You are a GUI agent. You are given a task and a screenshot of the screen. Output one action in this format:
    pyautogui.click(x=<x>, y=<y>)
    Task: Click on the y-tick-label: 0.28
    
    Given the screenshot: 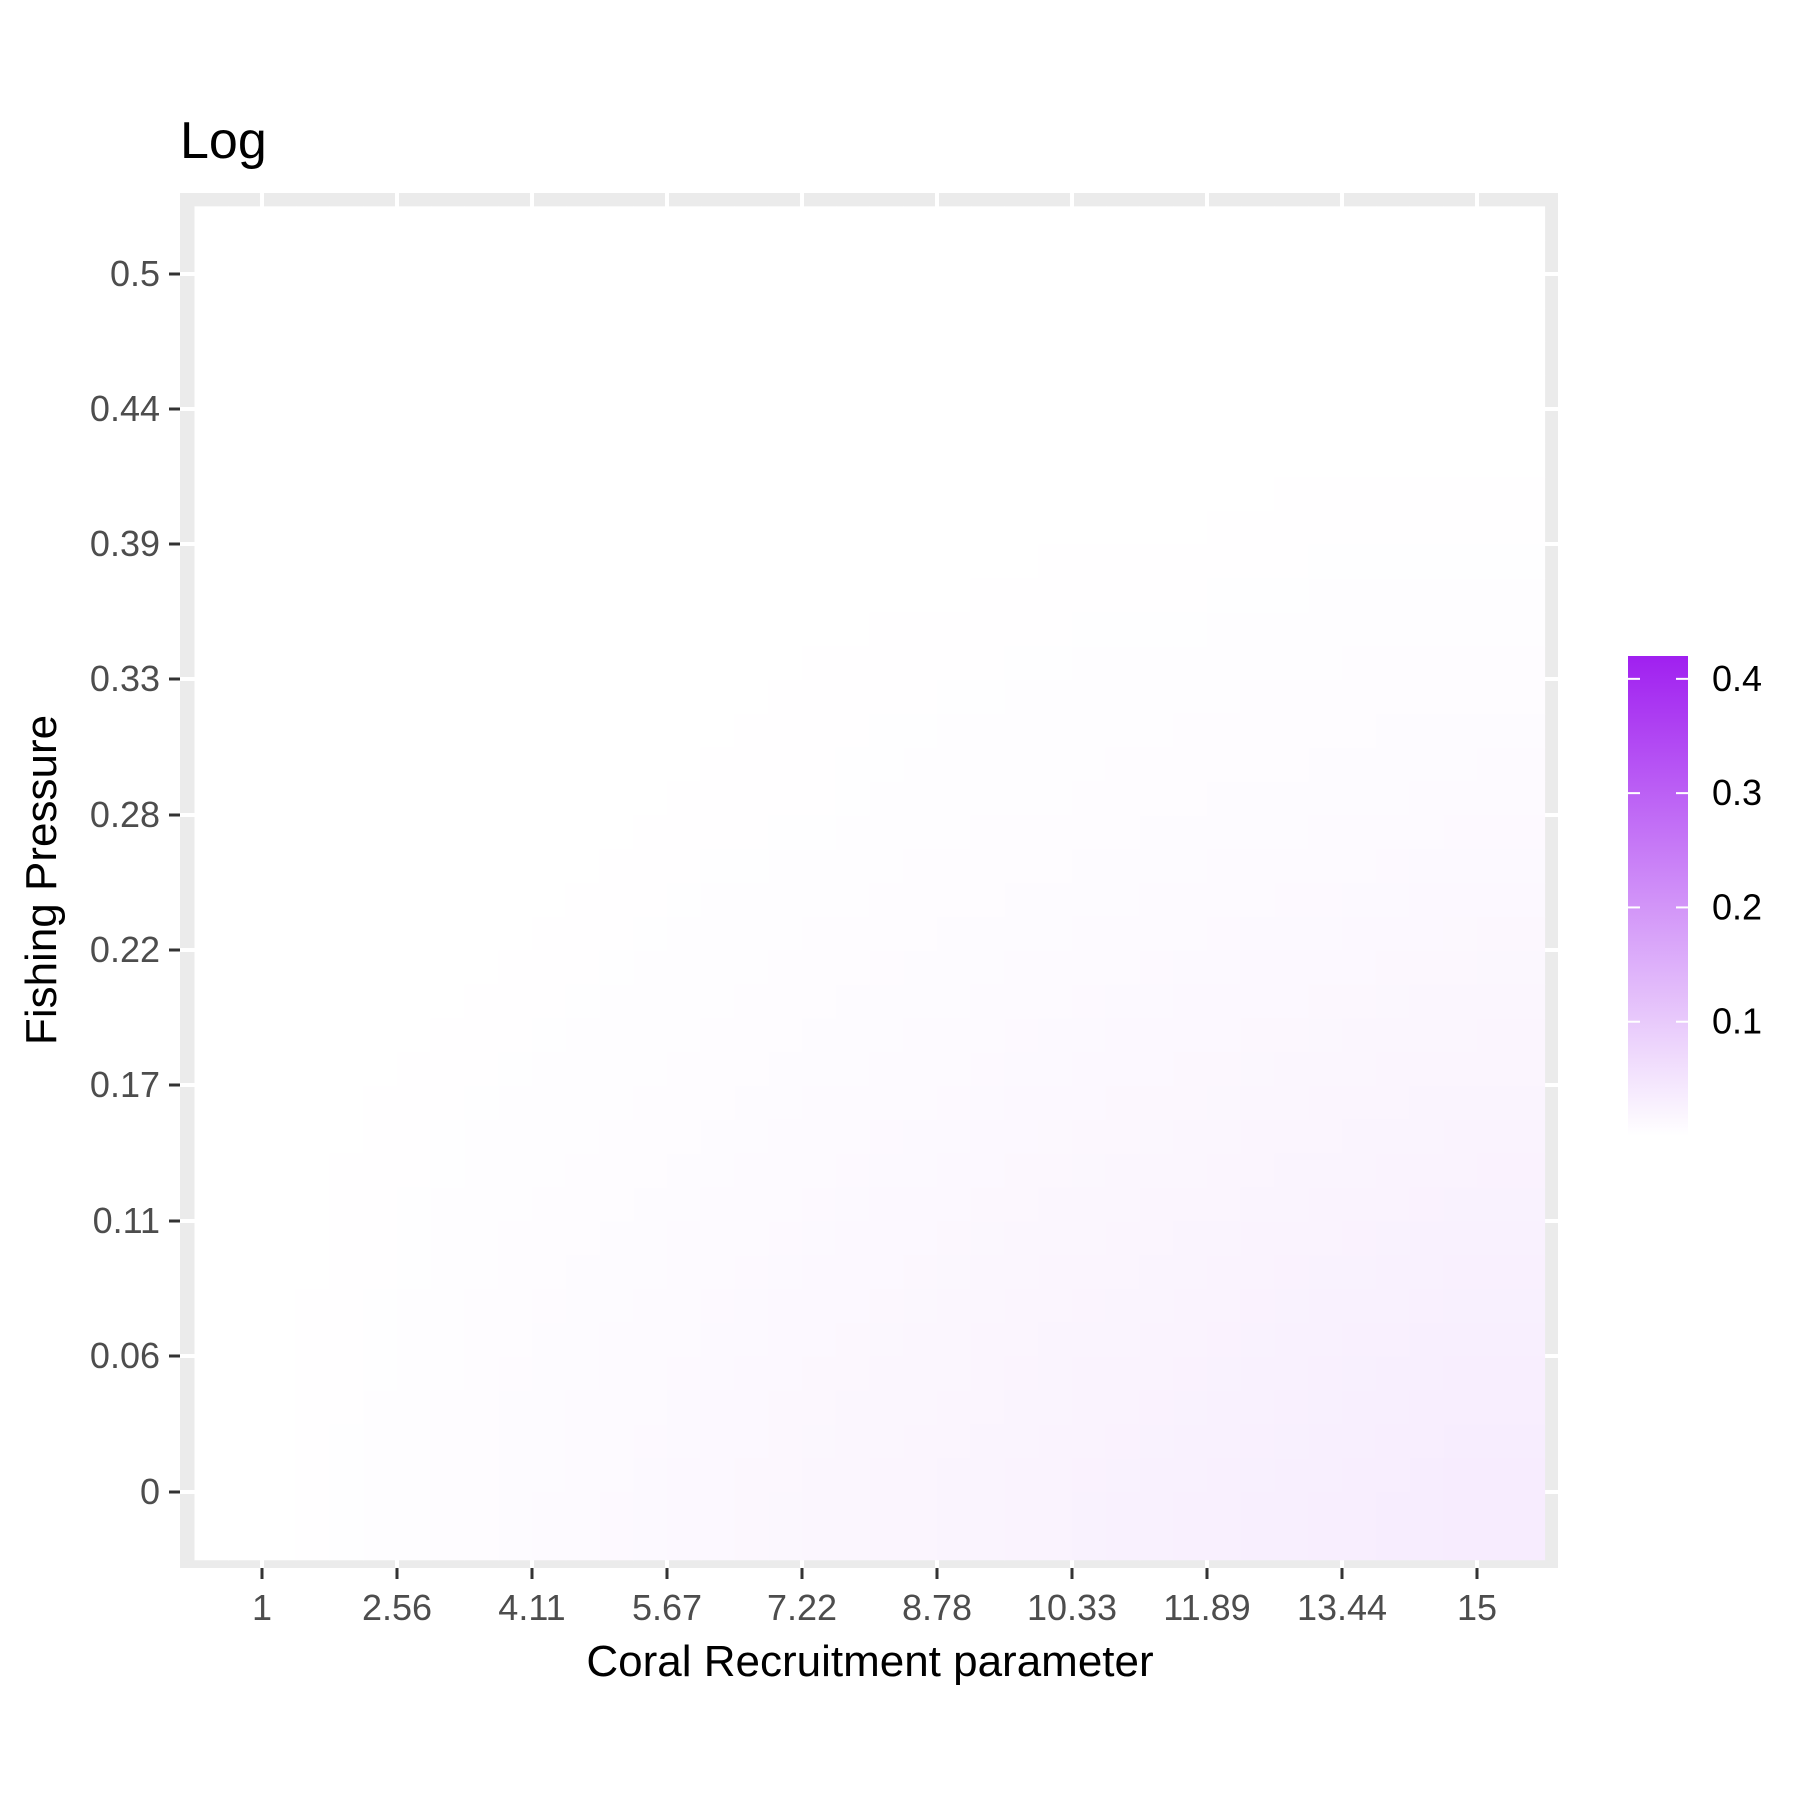 What is the action you would take?
    pyautogui.click(x=125, y=814)
    